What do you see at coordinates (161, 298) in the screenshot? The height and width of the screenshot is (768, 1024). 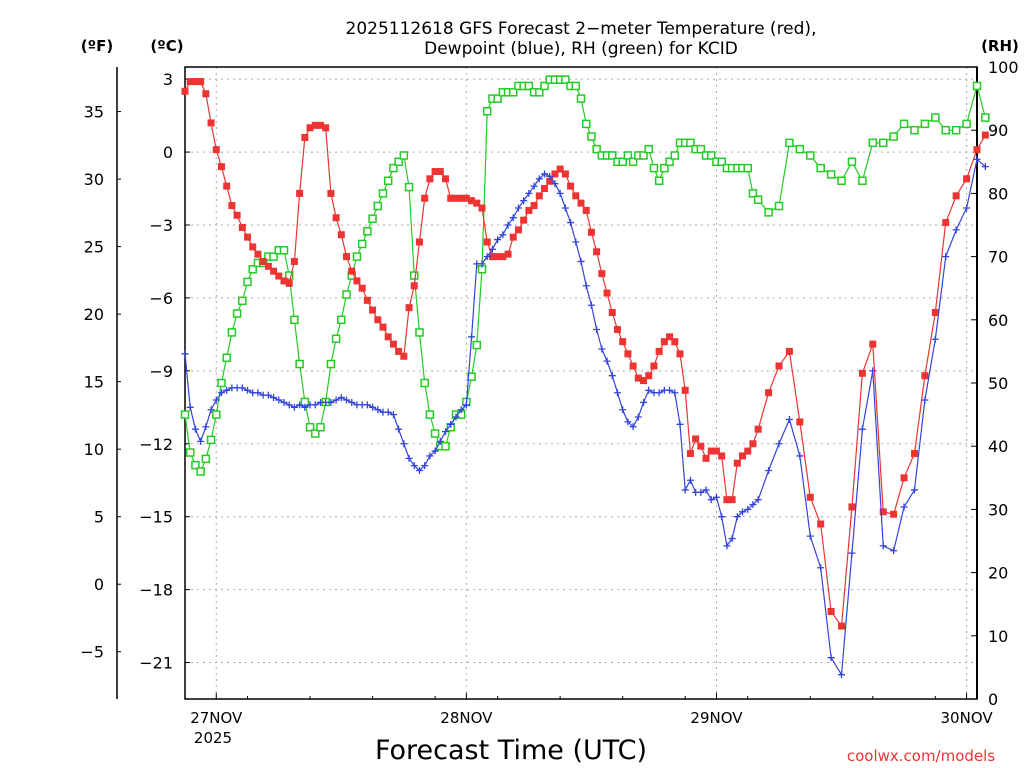 I see `y-tick-label-celsius: −6` at bounding box center [161, 298].